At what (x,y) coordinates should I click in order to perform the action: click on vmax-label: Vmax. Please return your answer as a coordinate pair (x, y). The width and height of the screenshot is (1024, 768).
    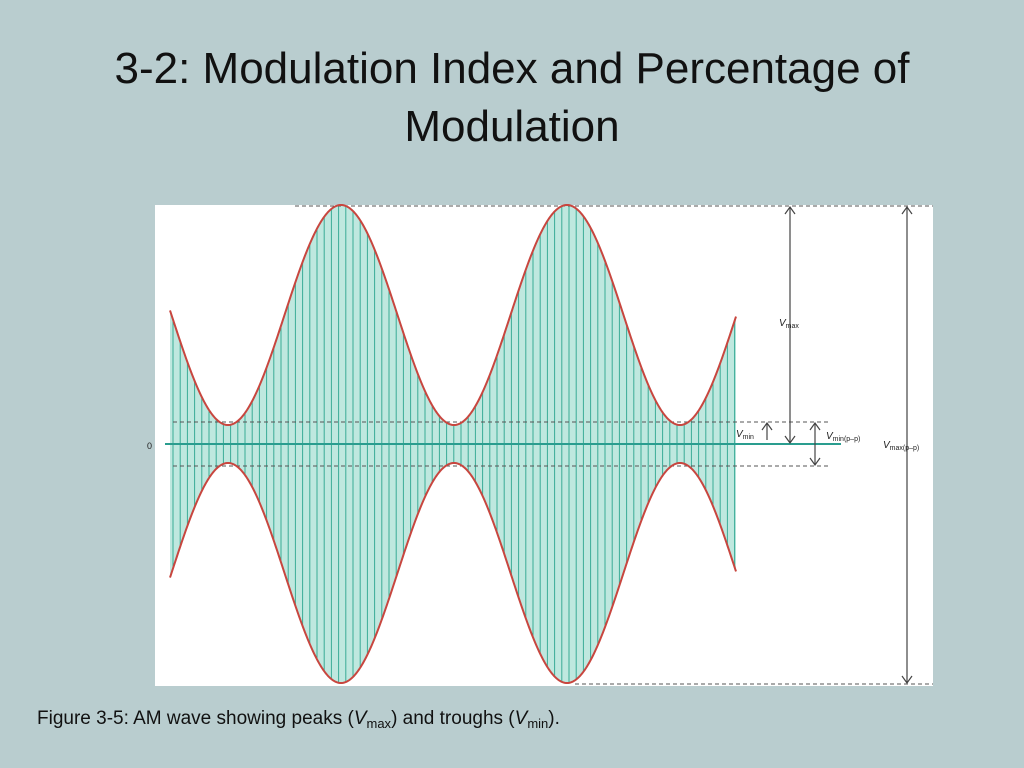
    Looking at the image, I should click on (789, 324).